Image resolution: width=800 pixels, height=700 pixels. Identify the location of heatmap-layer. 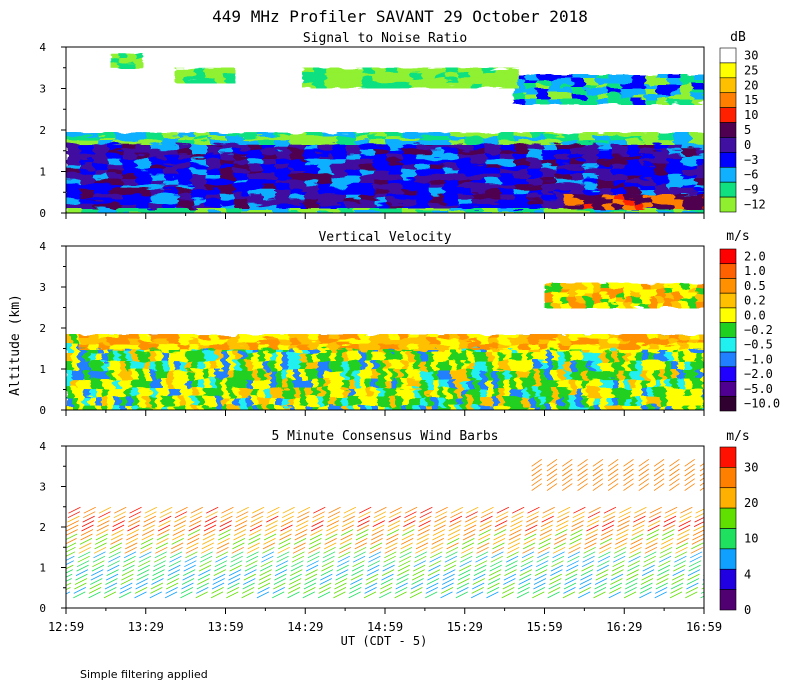
(127, 61).